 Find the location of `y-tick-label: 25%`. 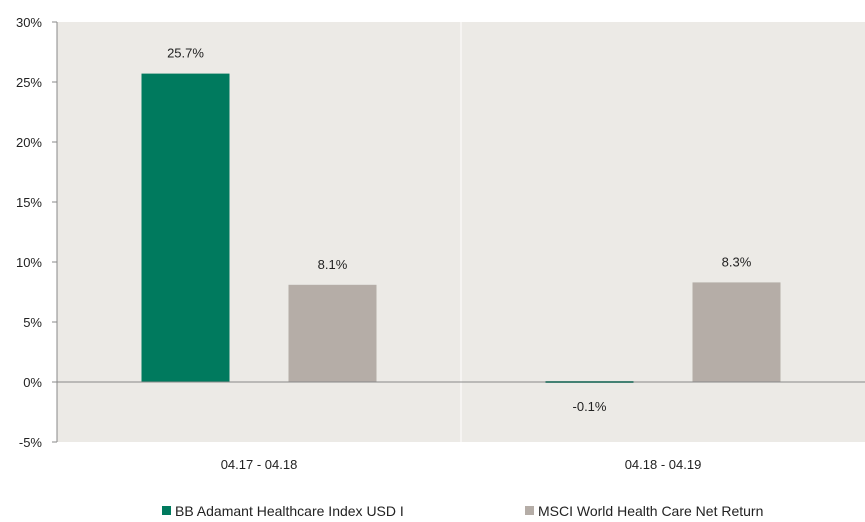

y-tick-label: 25% is located at coordinates (29, 82).